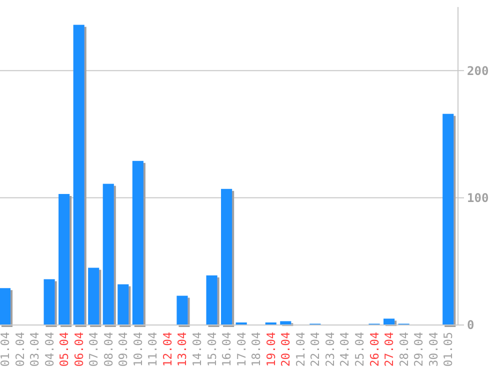 This screenshot has height=370, width=498. Describe the element at coordinates (182, 349) in the screenshot. I see `x-tick-label: 13.04` at that location.